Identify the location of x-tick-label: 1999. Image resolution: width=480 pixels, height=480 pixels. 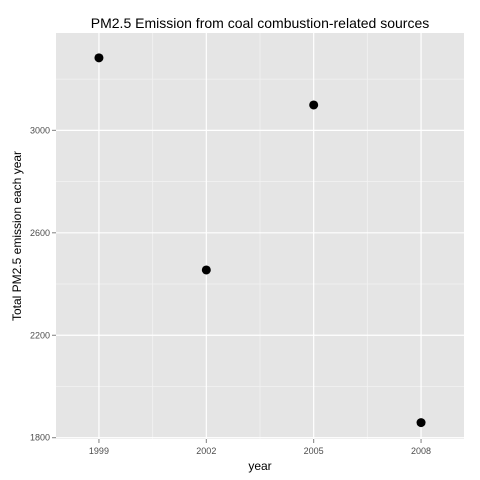
(99, 451).